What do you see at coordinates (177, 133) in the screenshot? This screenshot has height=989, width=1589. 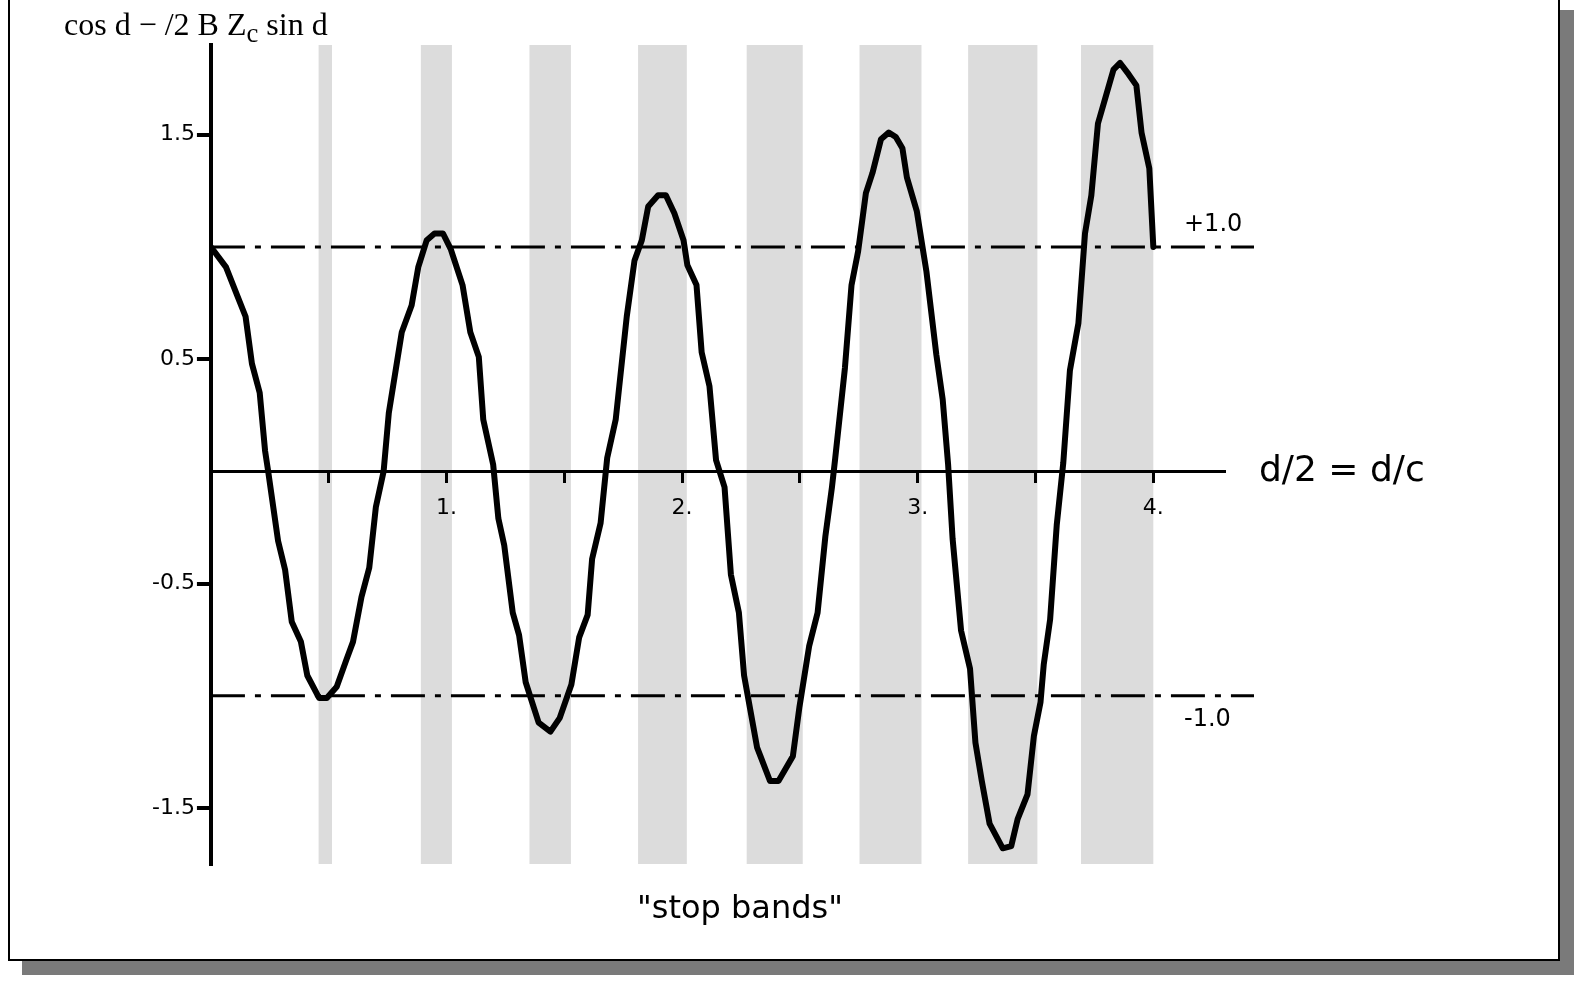 I see `y-tick-label: 1.5` at bounding box center [177, 133].